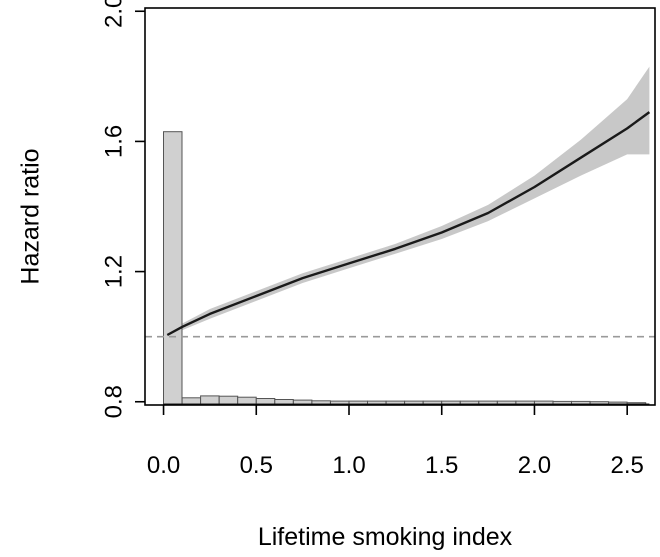 The width and height of the screenshot is (660, 557). What do you see at coordinates (113, 401) in the screenshot?
I see `y-tick-label-0: 0.8` at bounding box center [113, 401].